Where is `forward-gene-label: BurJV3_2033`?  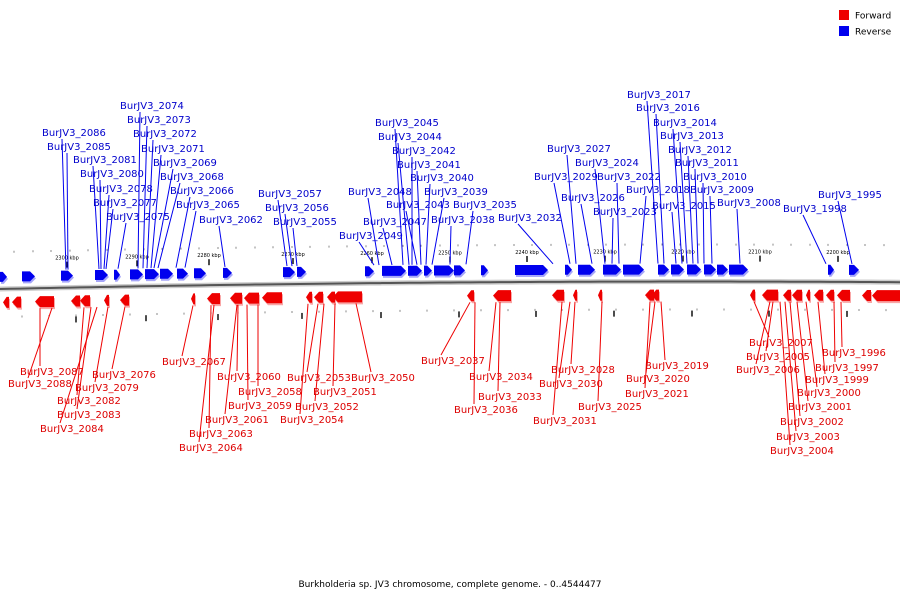
forward-gene-label: BurJV3_2033 is located at coordinates (510, 397).